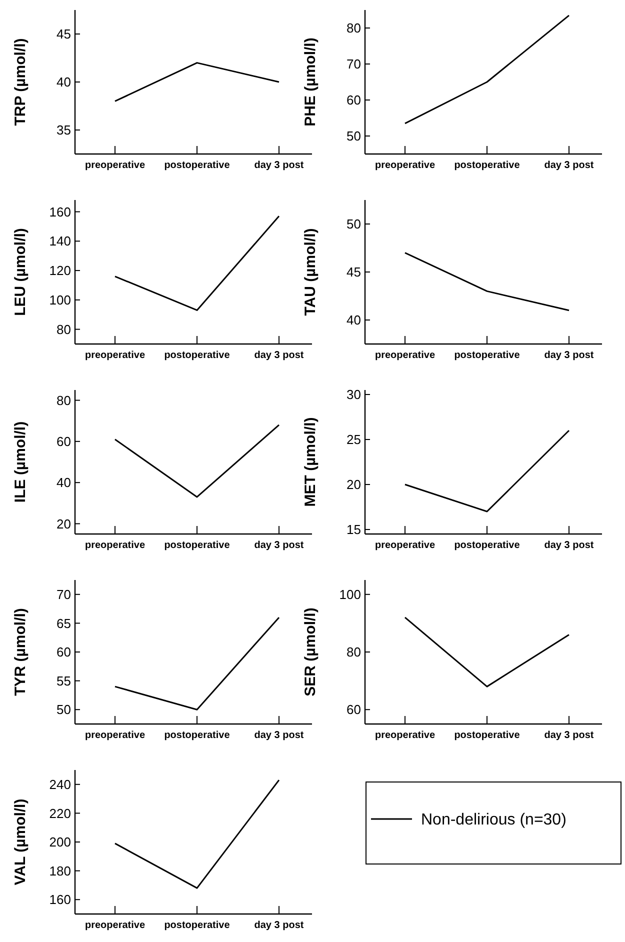  I want to click on y-axis-title: TRP (µmol/l), so click(20, 82).